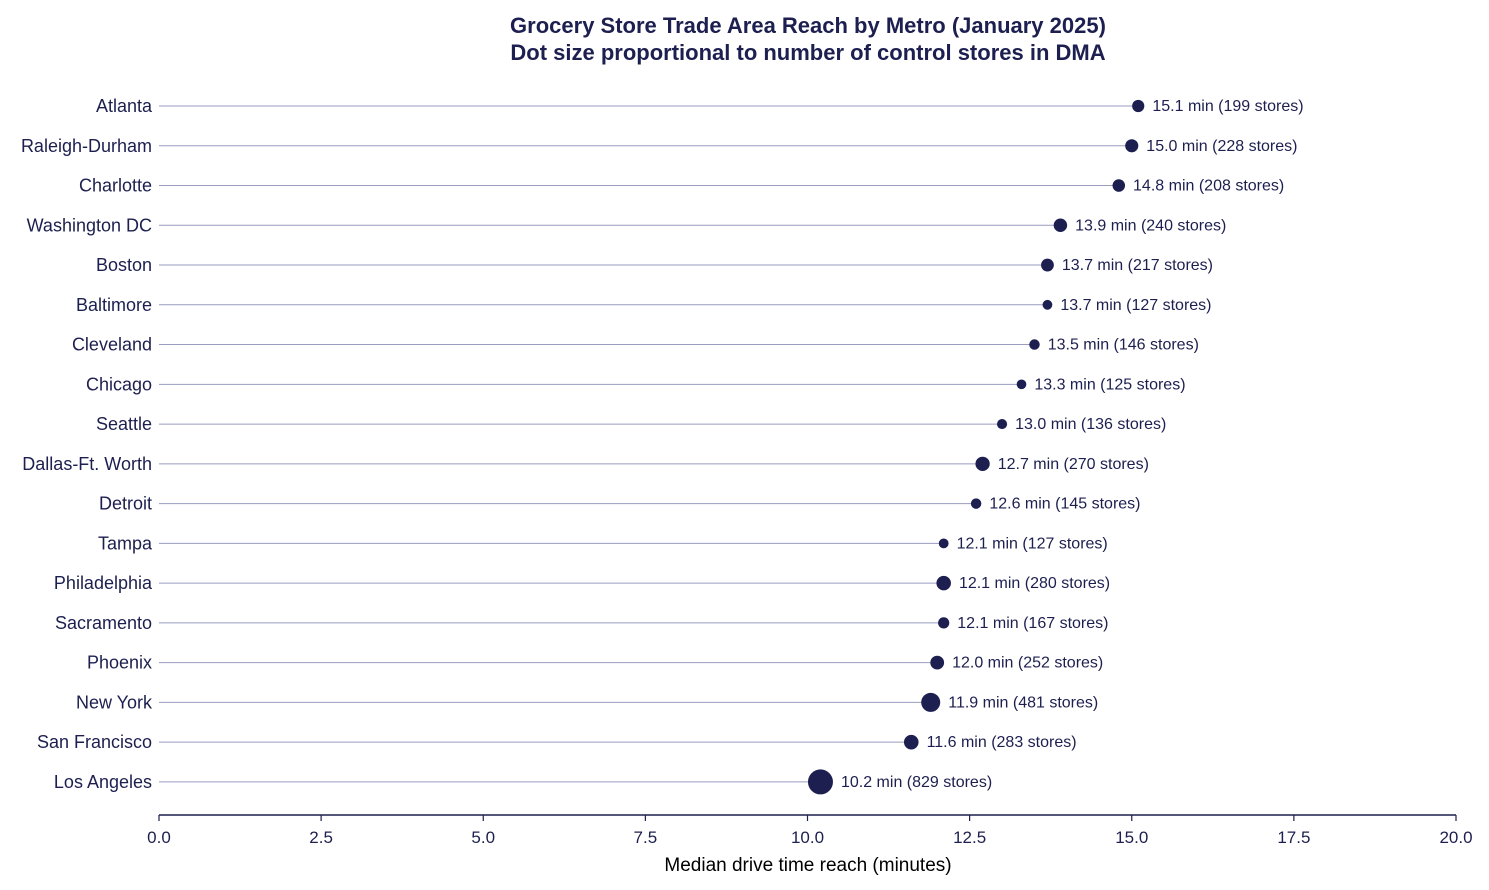 The image size is (1489, 890). Describe the element at coordinates (659, 146) in the screenshot. I see `lollipop-row: Raleigh-Durham 15.0 min (228 stores)` at that location.